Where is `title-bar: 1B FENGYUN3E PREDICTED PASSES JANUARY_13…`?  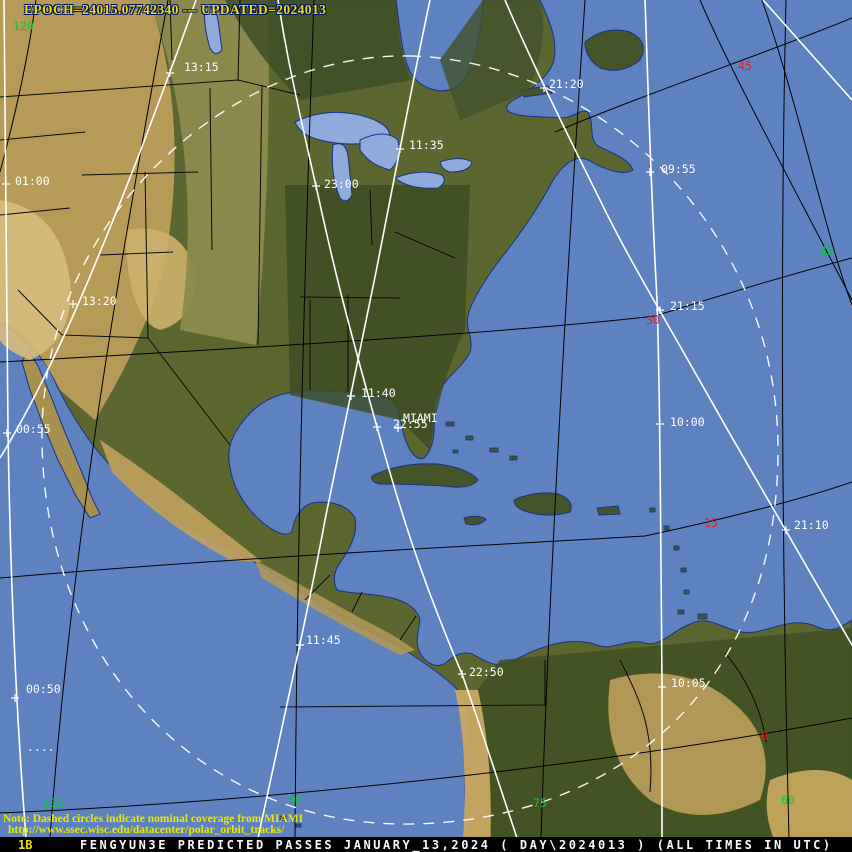 title-bar: 1B FENGYUN3E PREDICTED PASSES JANUARY_13… is located at coordinates (426, 844).